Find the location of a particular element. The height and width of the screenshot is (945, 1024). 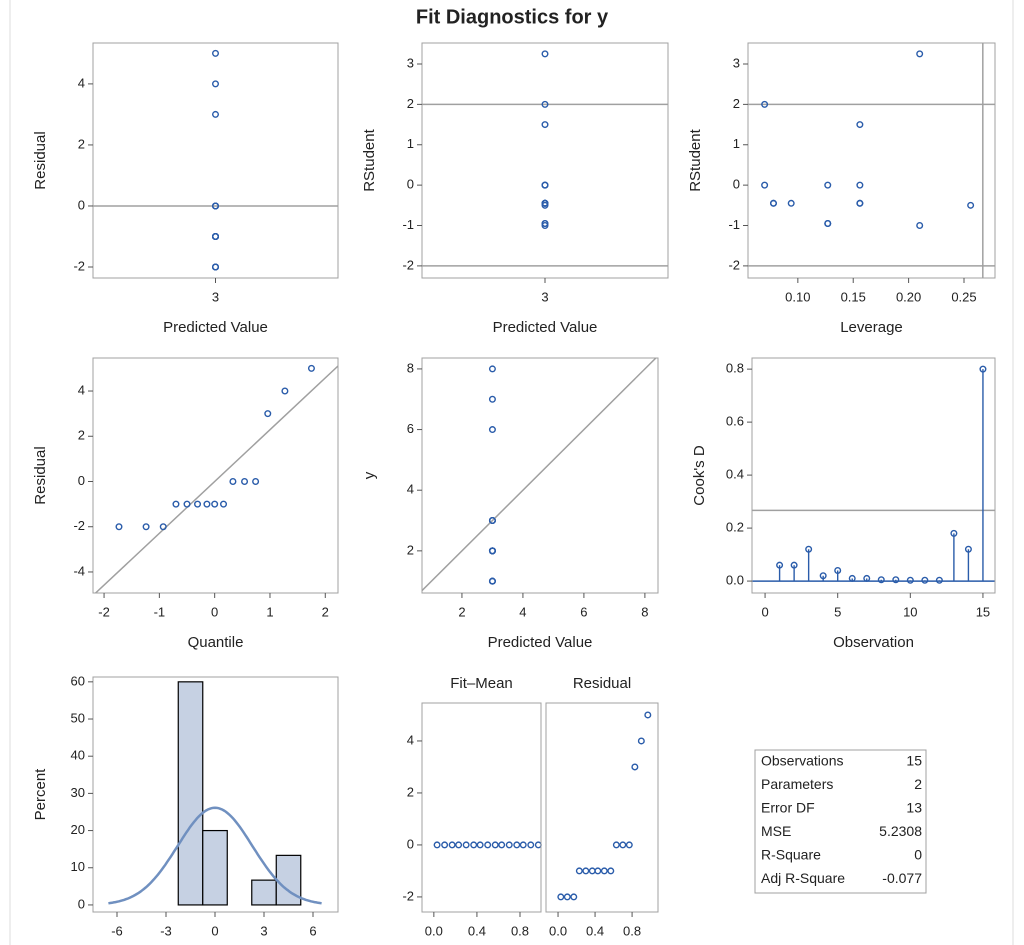

y-tick-label: 30 is located at coordinates (78, 792).